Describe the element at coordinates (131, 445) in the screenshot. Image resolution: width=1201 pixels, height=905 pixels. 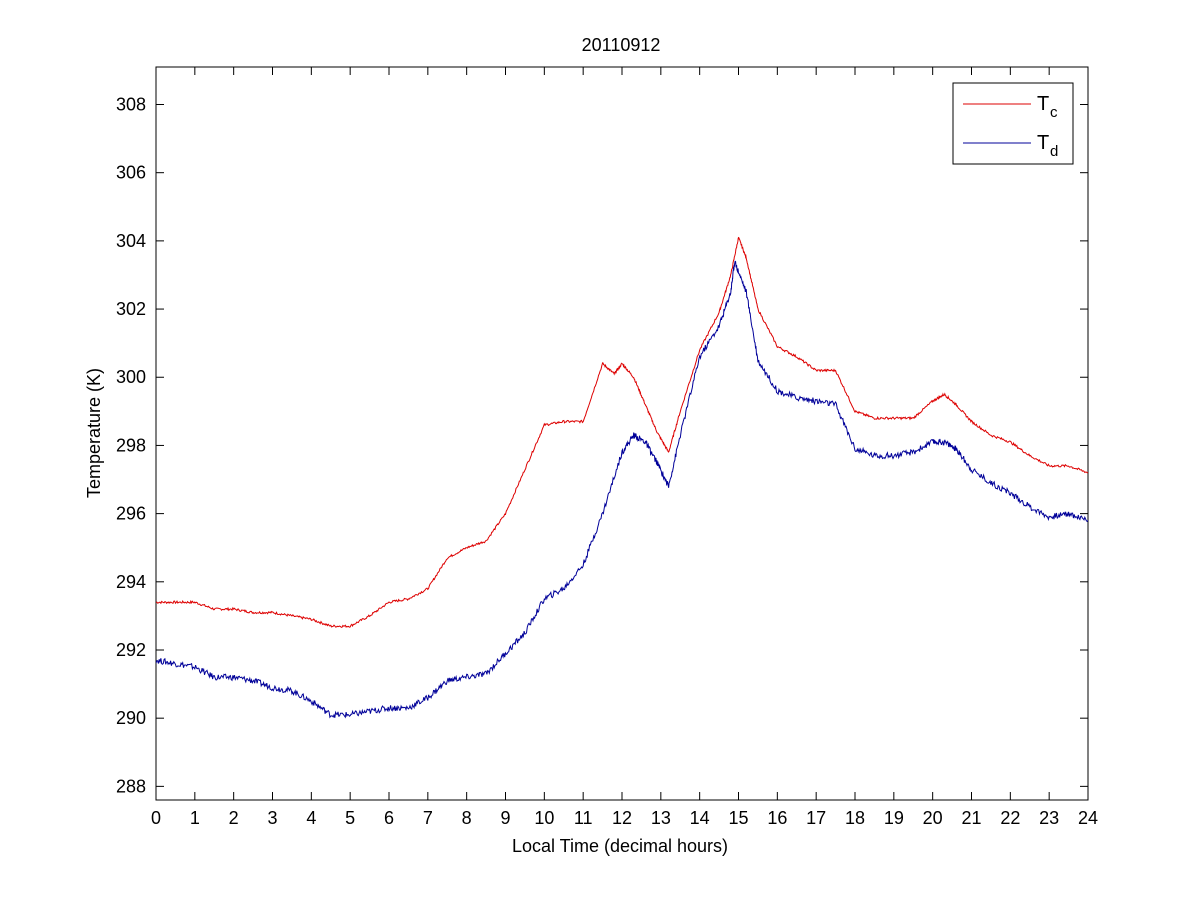
I see `y-tick-label: 298` at that location.